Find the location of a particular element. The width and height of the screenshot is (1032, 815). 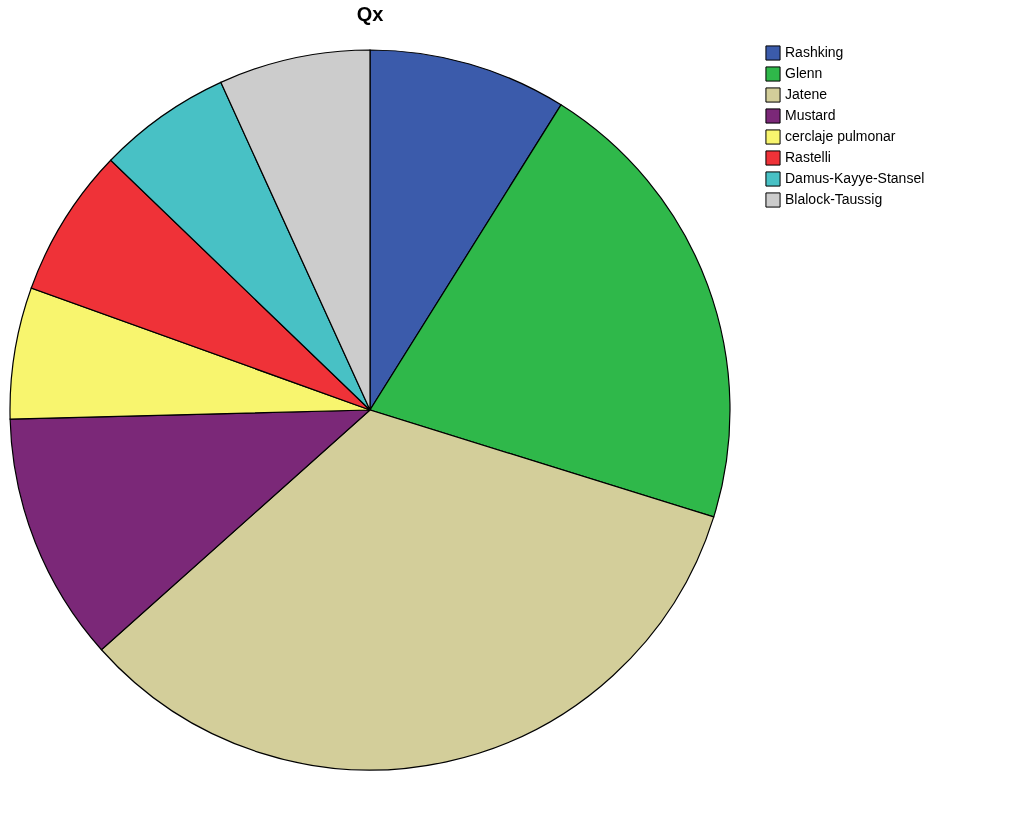

legend-label: Mustard is located at coordinates (810, 115).